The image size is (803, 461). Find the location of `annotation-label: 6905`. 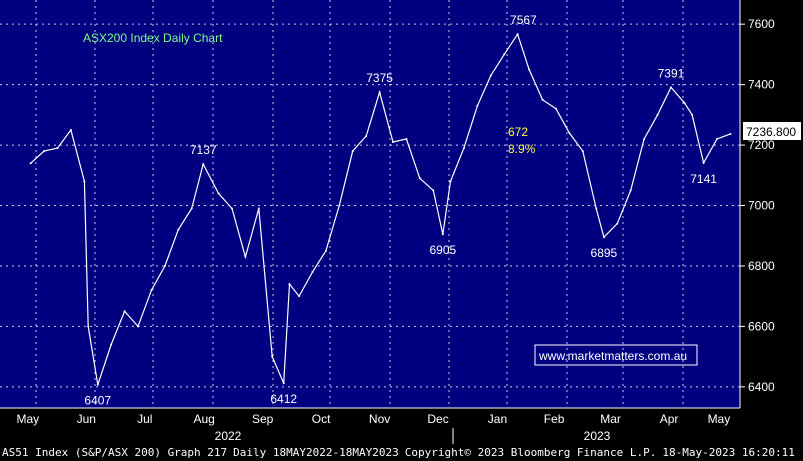

annotation-label: 6905 is located at coordinates (442, 250).